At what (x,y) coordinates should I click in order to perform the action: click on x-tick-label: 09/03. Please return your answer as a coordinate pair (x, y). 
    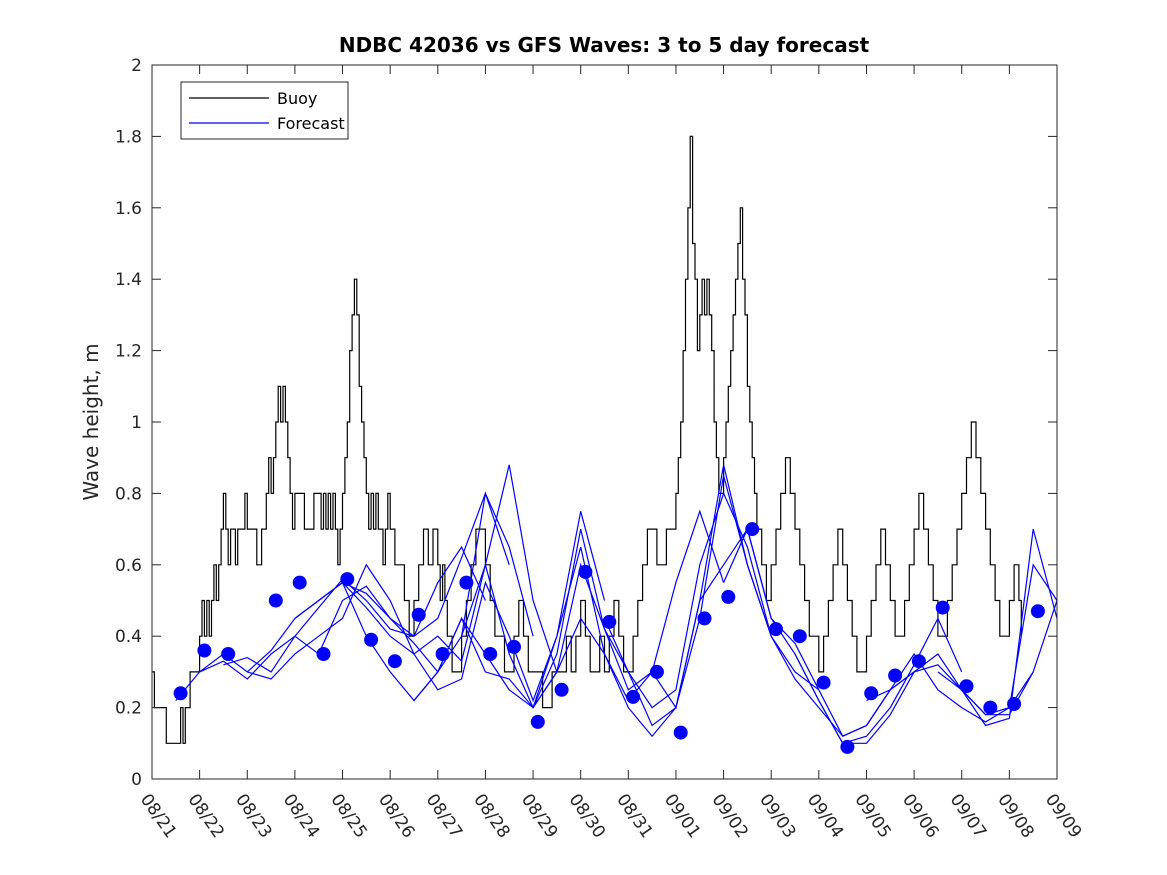
    Looking at the image, I should click on (777, 816).